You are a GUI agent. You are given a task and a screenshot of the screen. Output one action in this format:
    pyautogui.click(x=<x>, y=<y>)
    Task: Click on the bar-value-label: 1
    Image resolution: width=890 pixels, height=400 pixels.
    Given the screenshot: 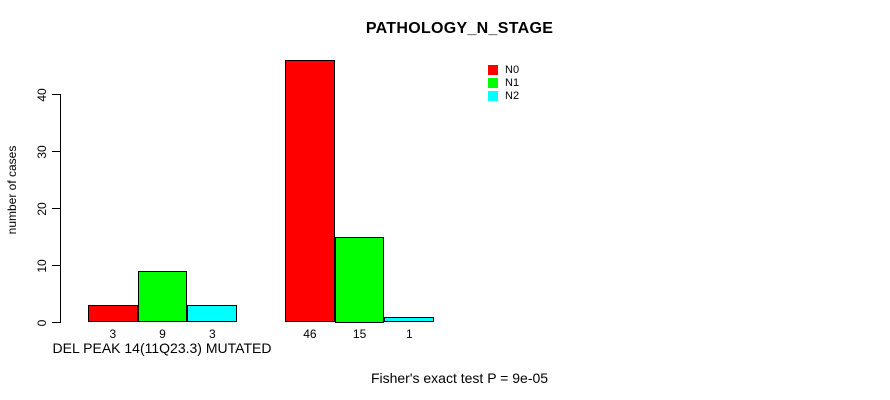 What is the action you would take?
    pyautogui.click(x=409, y=334)
    